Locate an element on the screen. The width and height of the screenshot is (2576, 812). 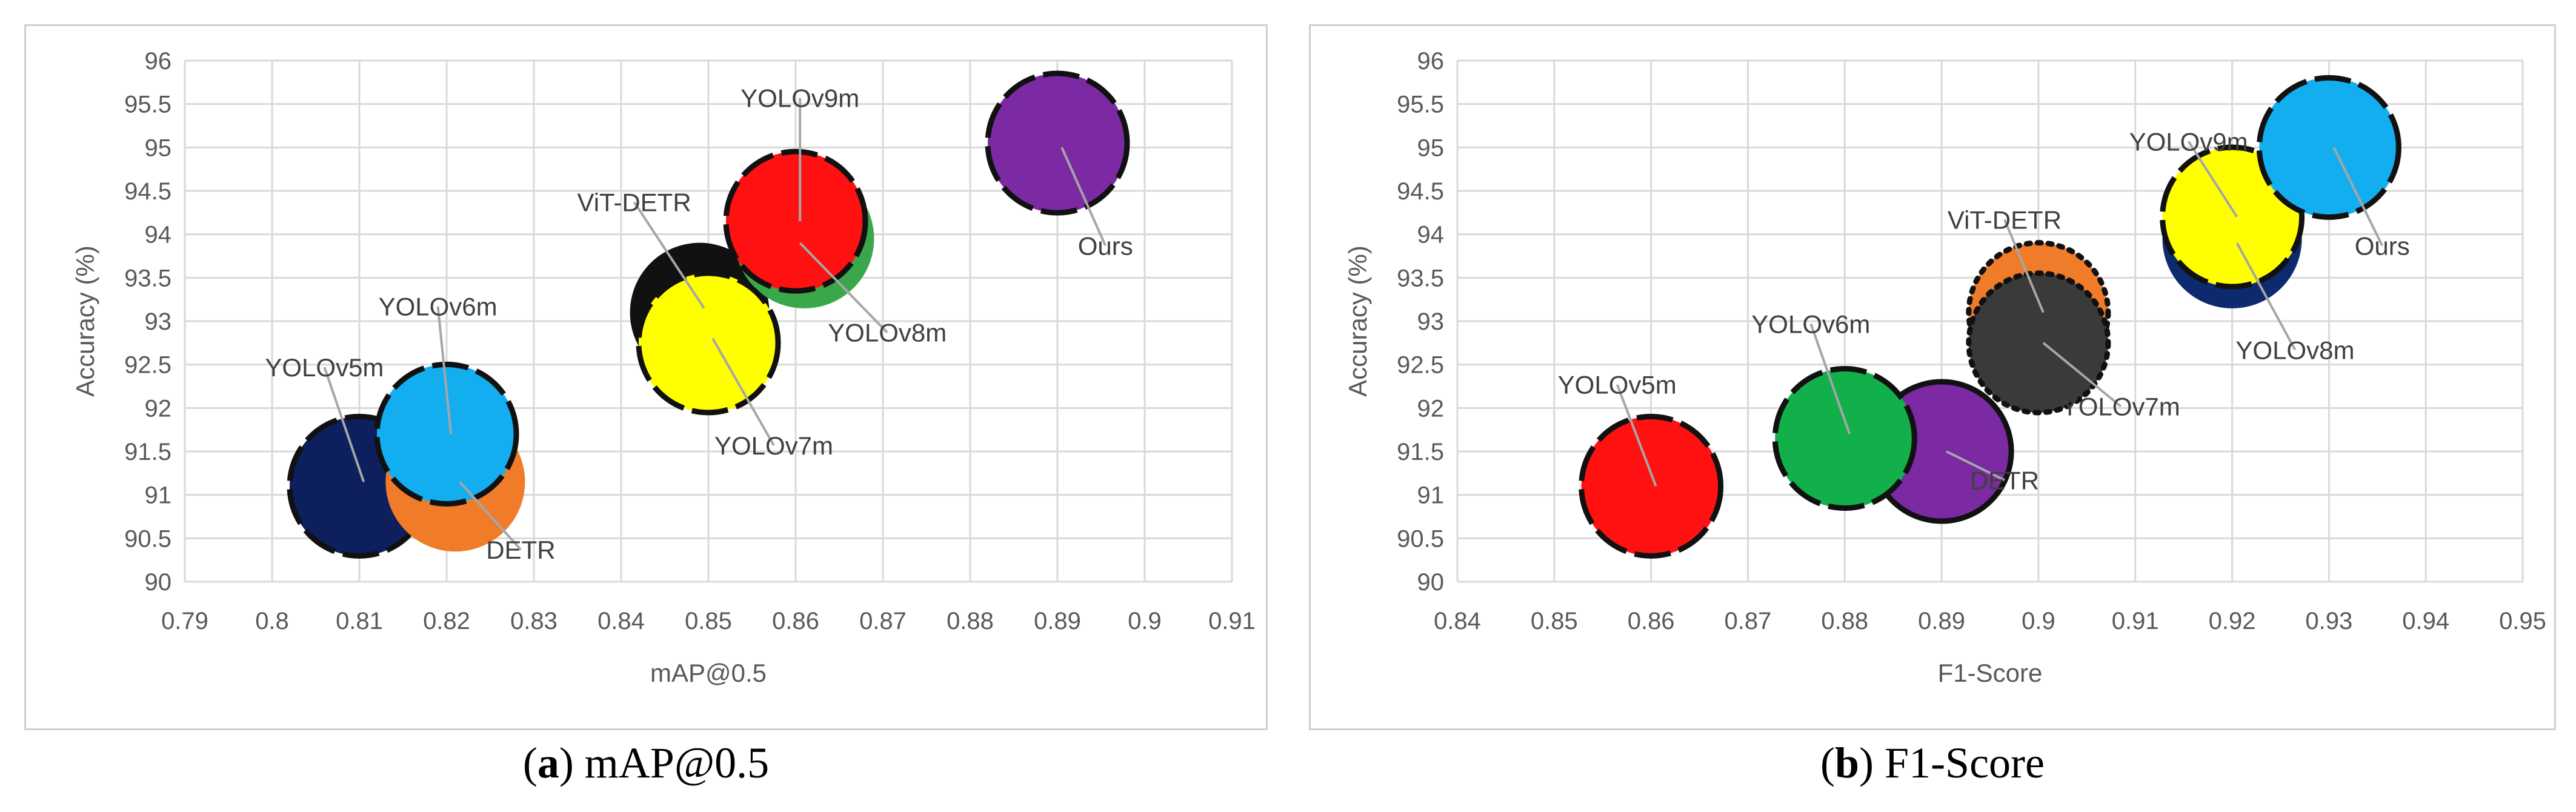
caption-b: (b) F1-Score is located at coordinates (1932, 763).